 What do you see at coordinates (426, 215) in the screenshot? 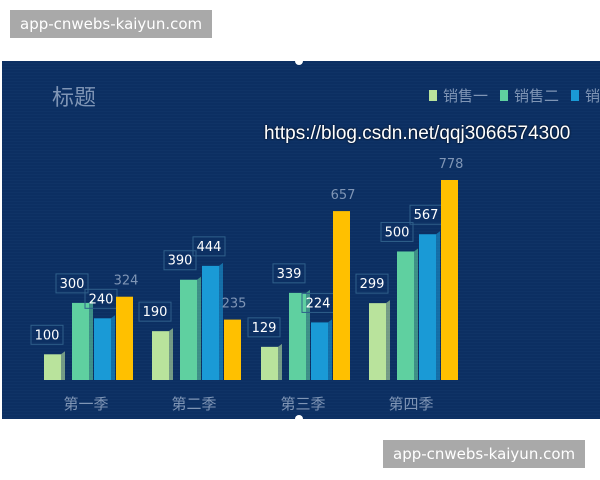
I see `data-label: 567` at bounding box center [426, 215].